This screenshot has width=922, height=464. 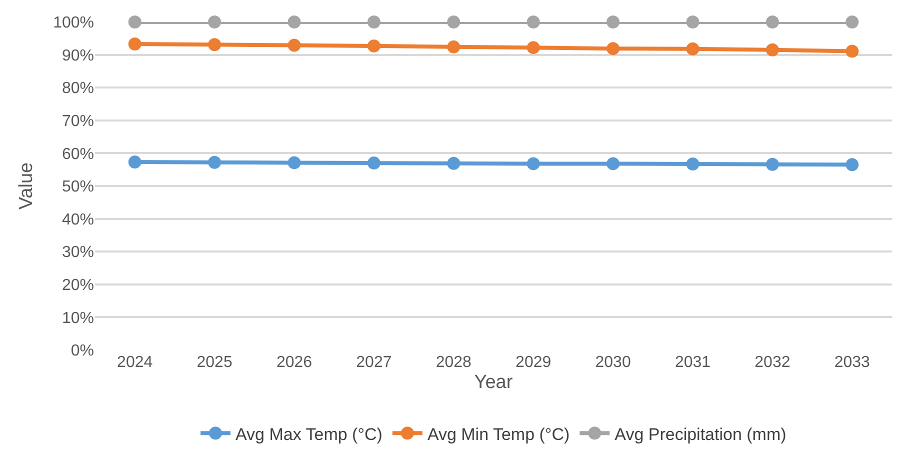 What do you see at coordinates (454, 362) in the screenshot?
I see `x-tick-label: 2028` at bounding box center [454, 362].